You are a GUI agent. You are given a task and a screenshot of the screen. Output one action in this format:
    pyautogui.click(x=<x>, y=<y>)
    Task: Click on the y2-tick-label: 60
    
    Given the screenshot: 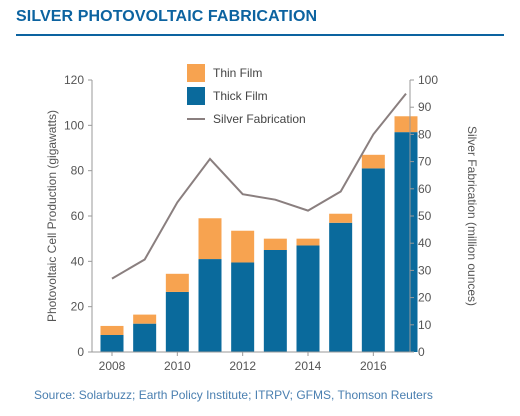 What is the action you would take?
    pyautogui.click(x=425, y=189)
    